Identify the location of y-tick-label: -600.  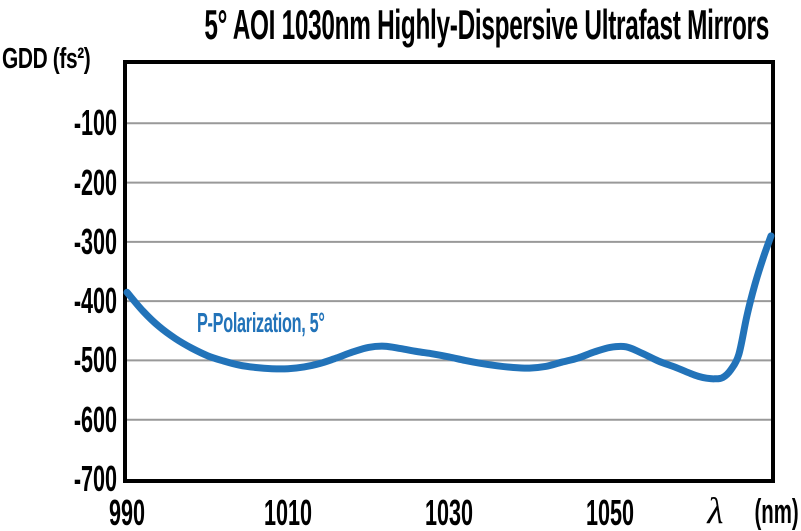
(81, 419).